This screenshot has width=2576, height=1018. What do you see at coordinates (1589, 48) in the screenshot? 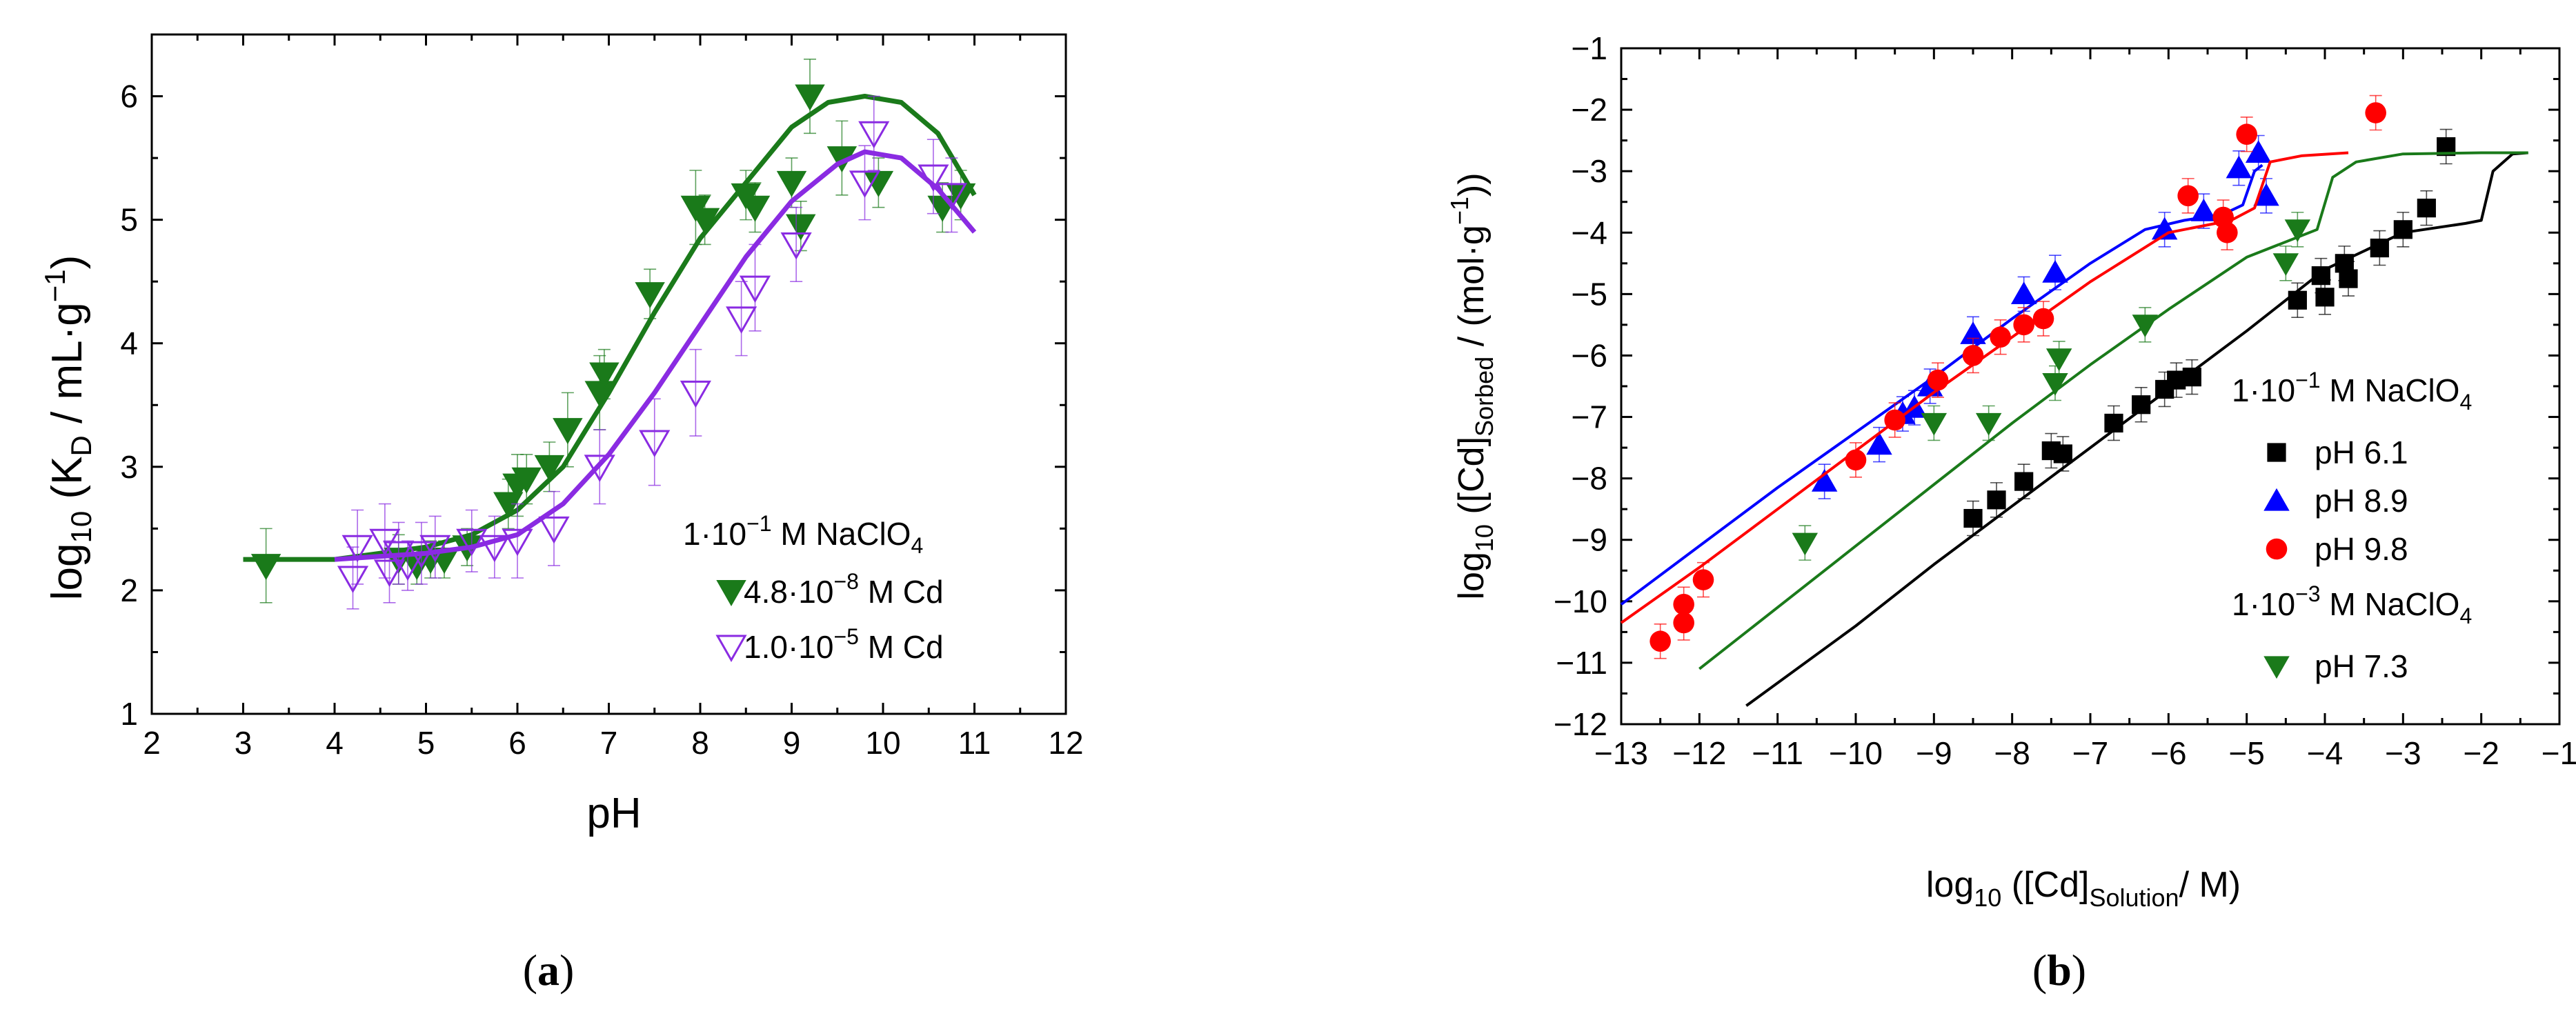
I see `y-tick-label: −1` at bounding box center [1589, 48].